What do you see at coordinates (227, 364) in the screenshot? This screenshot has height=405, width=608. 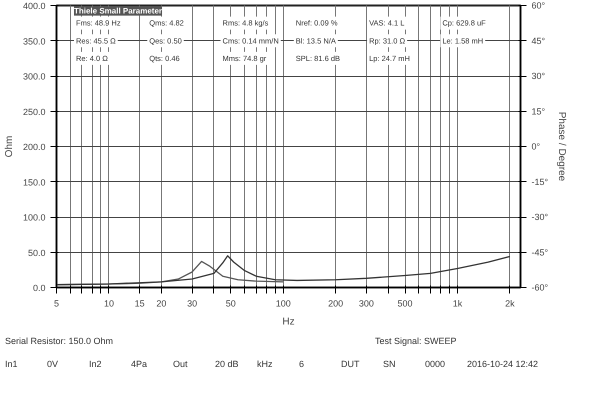 I see `text: 20 dB` at bounding box center [227, 364].